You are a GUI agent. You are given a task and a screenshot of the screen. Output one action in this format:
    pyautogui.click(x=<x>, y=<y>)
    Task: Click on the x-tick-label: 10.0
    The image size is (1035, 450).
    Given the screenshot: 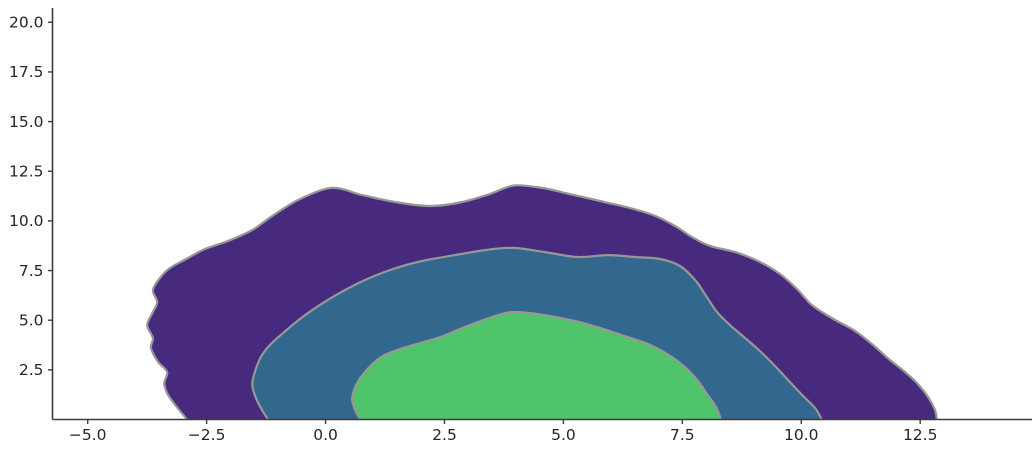 What is the action you would take?
    pyautogui.click(x=801, y=435)
    